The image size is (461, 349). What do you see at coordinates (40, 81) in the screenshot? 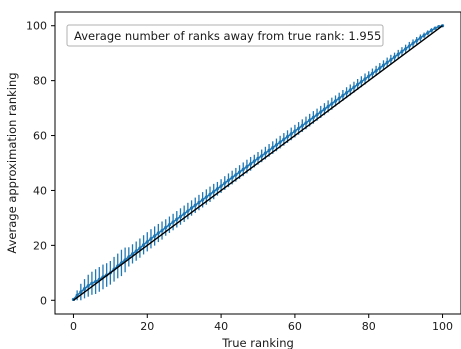
I see `y-tick-label: 80` at bounding box center [40, 81].